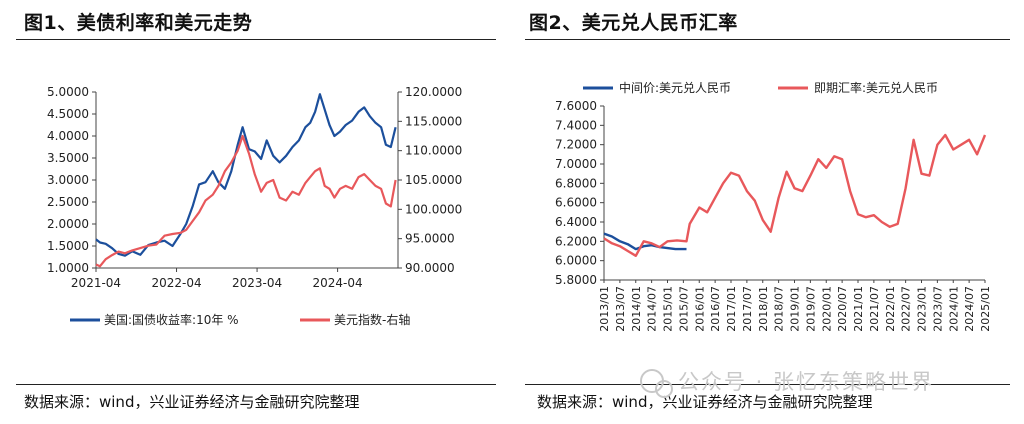 This screenshot has height=424, width=1024. Describe the element at coordinates (683, 309) in the screenshot. I see `chart-2-x-tick-label: 2015/07` at that location.